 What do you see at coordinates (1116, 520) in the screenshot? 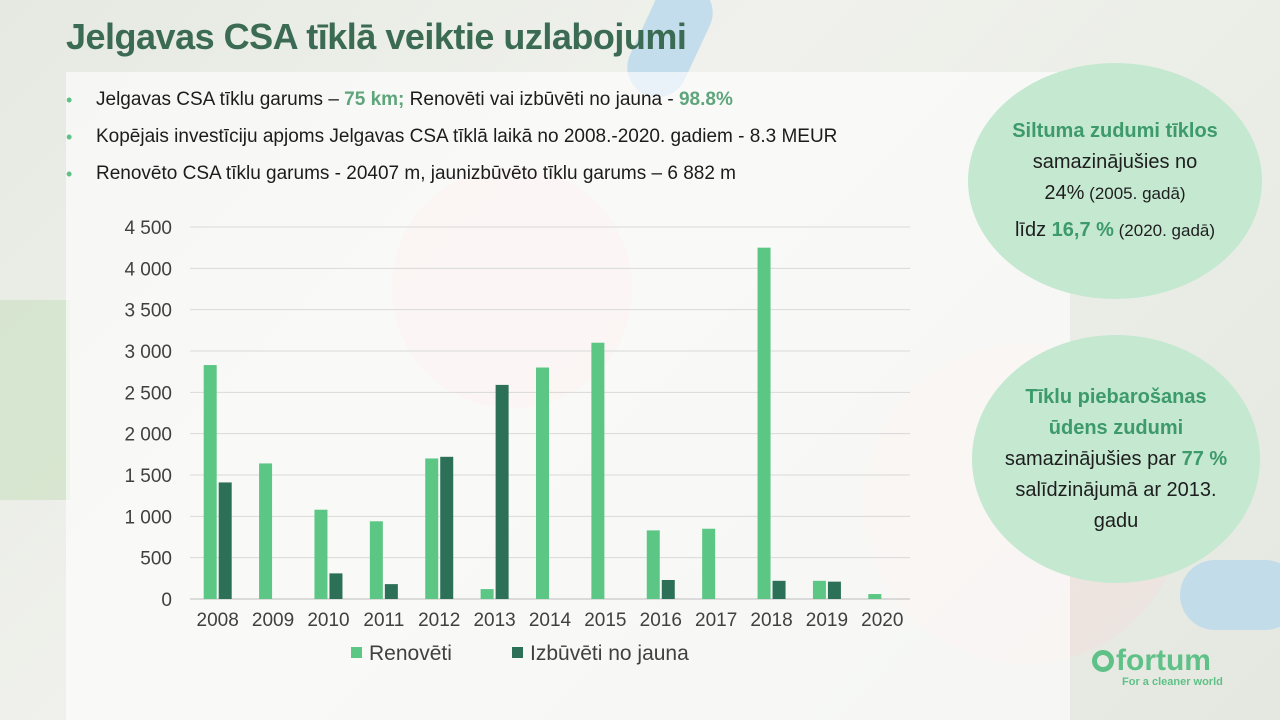
I see `water-loss-compare-end: gadu` at bounding box center [1116, 520].